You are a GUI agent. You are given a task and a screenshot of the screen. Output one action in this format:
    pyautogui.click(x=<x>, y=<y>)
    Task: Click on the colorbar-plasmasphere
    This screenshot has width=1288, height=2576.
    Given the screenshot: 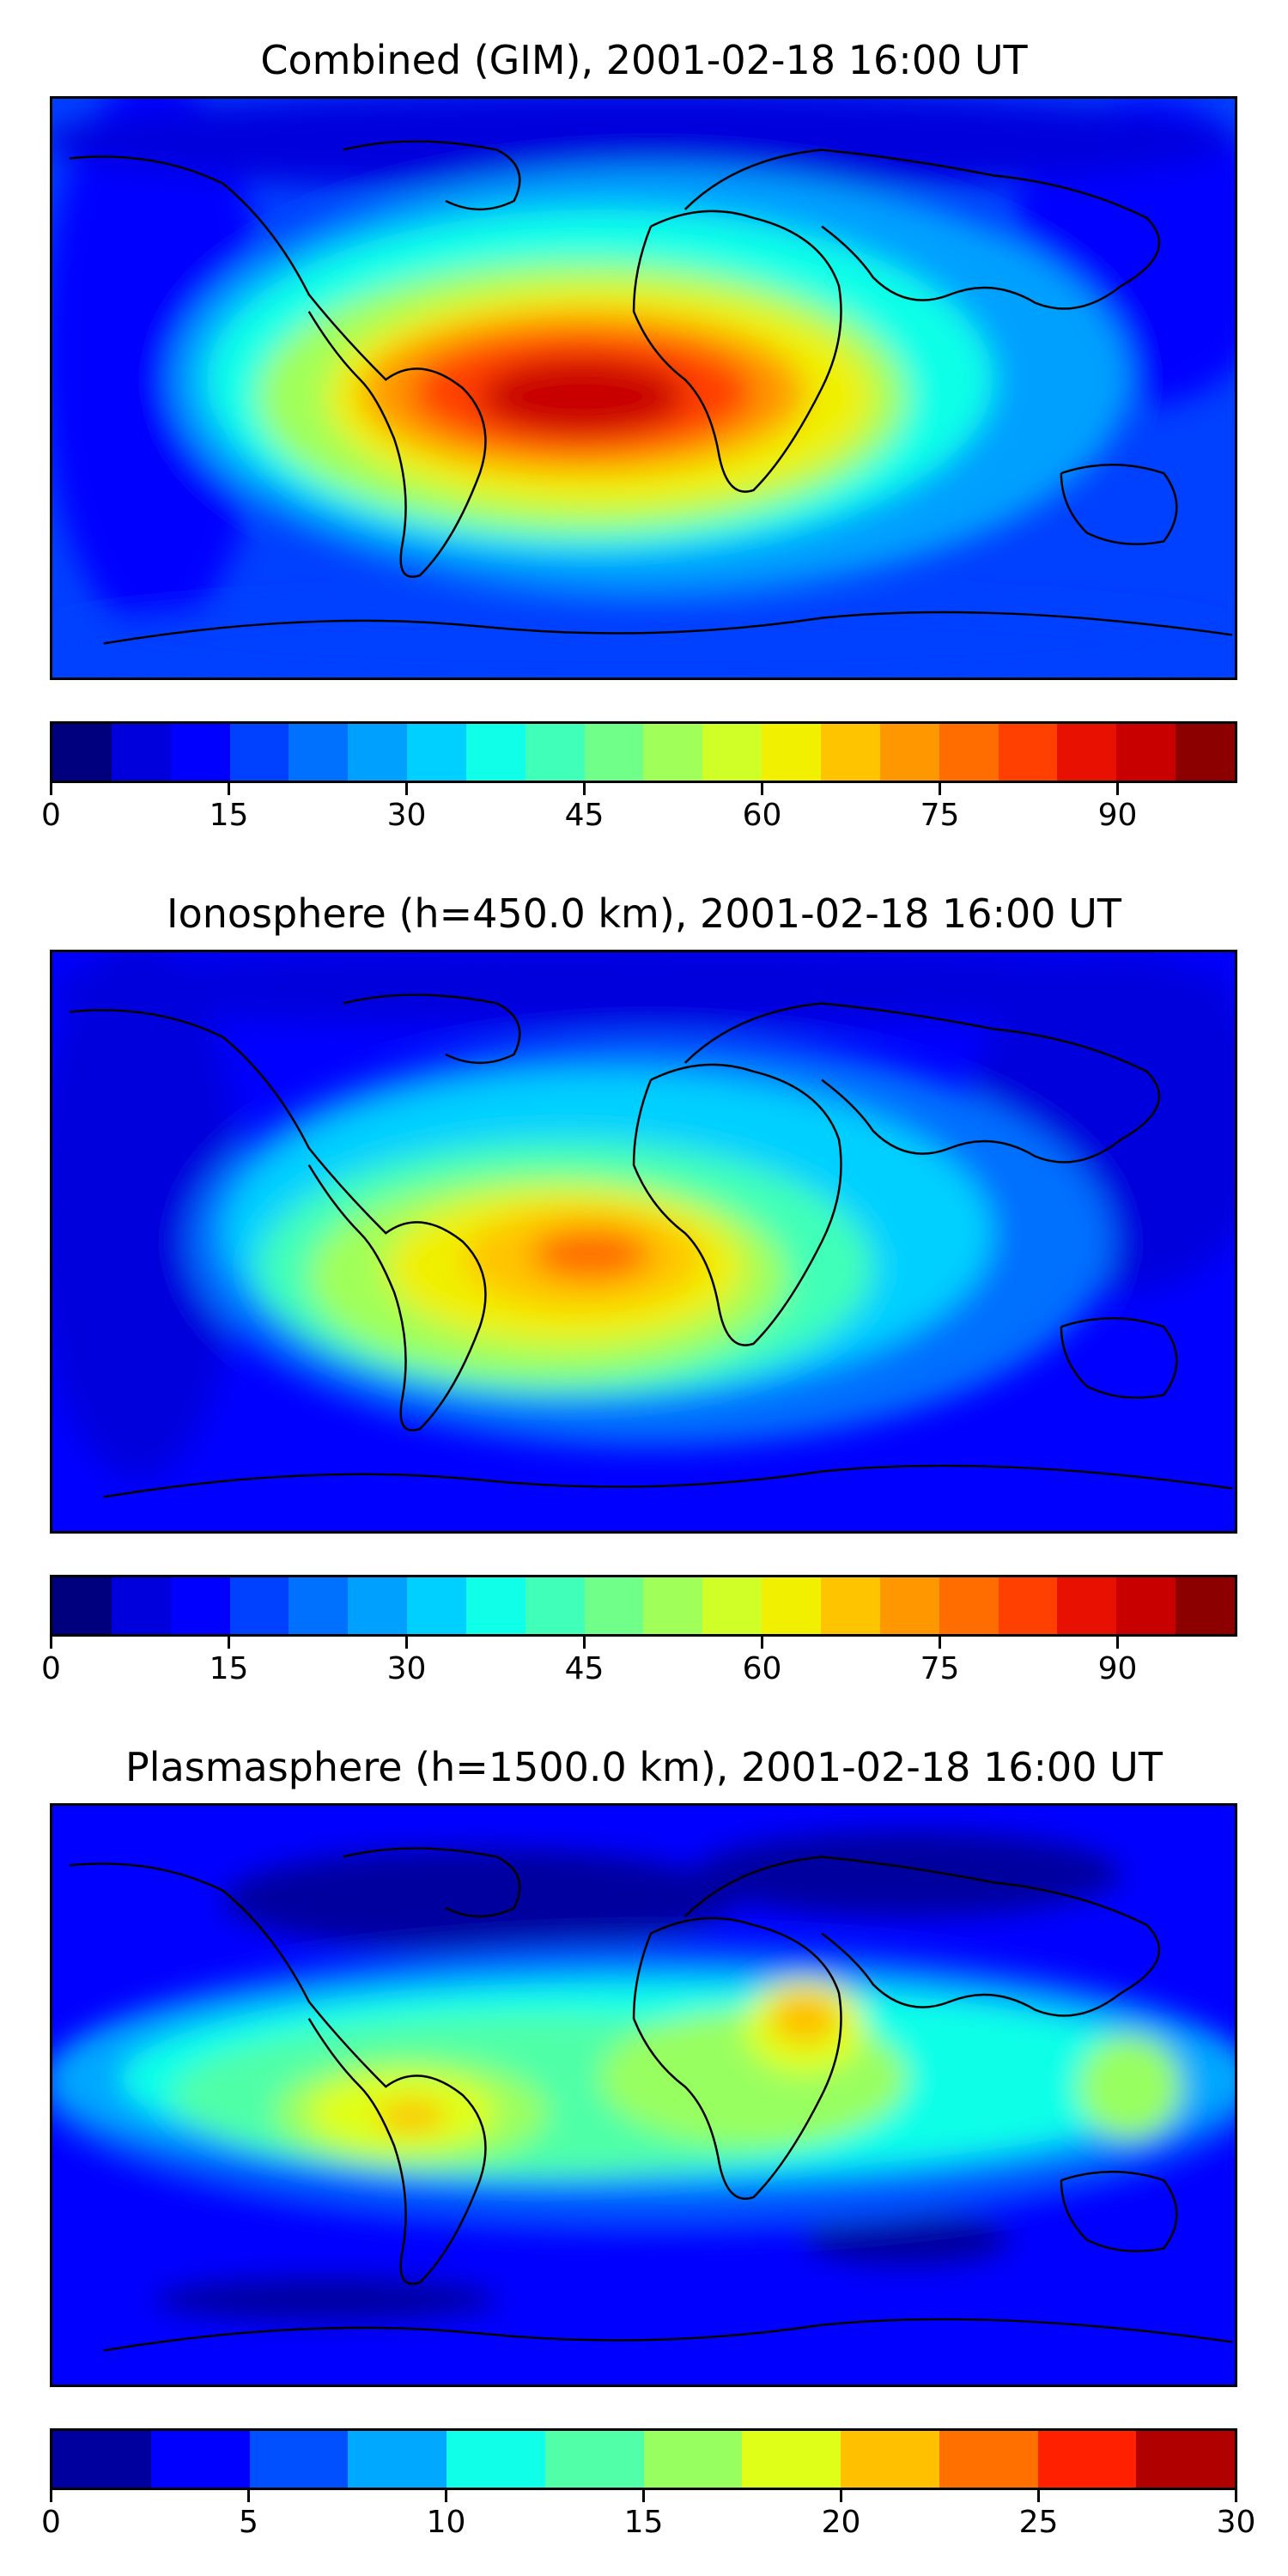 What is the action you would take?
    pyautogui.click(x=643, y=2459)
    